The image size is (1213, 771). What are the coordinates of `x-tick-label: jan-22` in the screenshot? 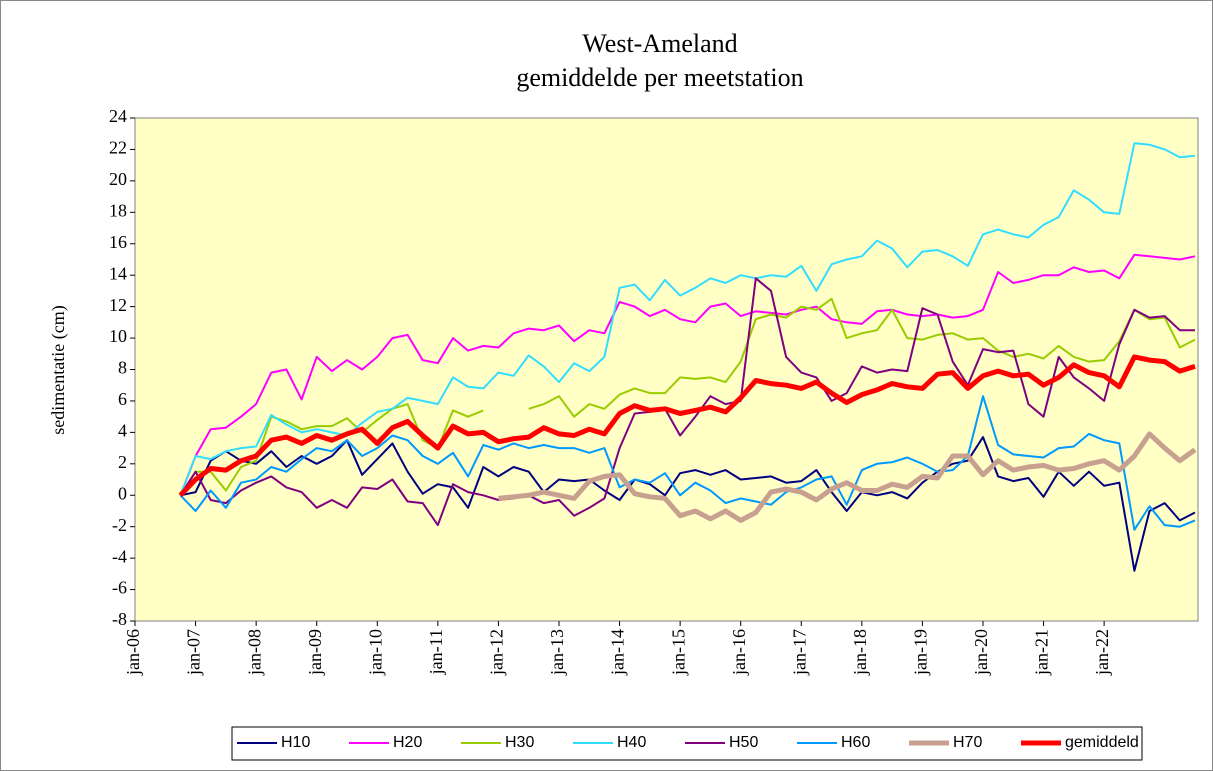 It's located at (1102, 652).